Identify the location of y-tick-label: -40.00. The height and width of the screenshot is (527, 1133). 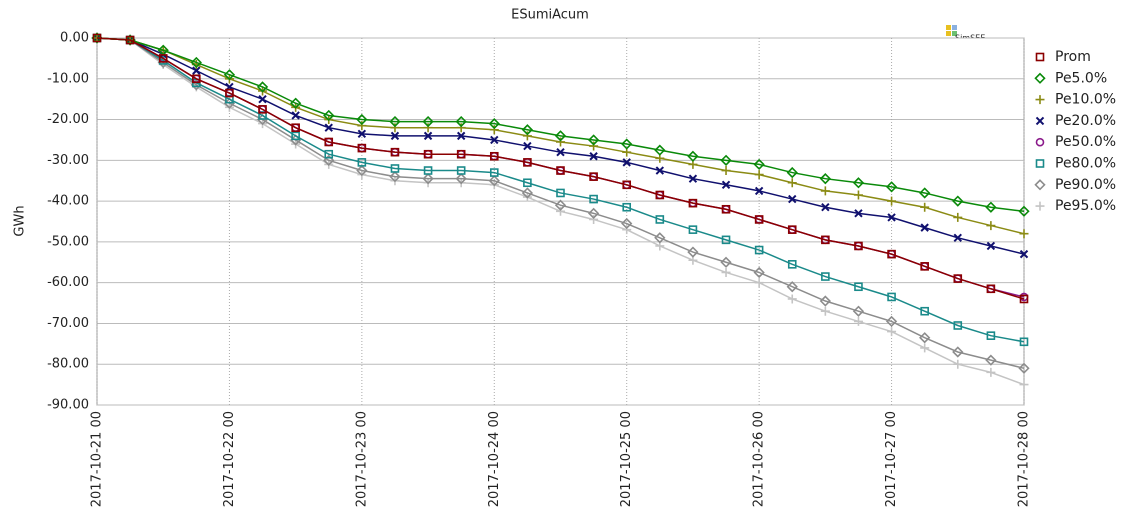
(68, 201).